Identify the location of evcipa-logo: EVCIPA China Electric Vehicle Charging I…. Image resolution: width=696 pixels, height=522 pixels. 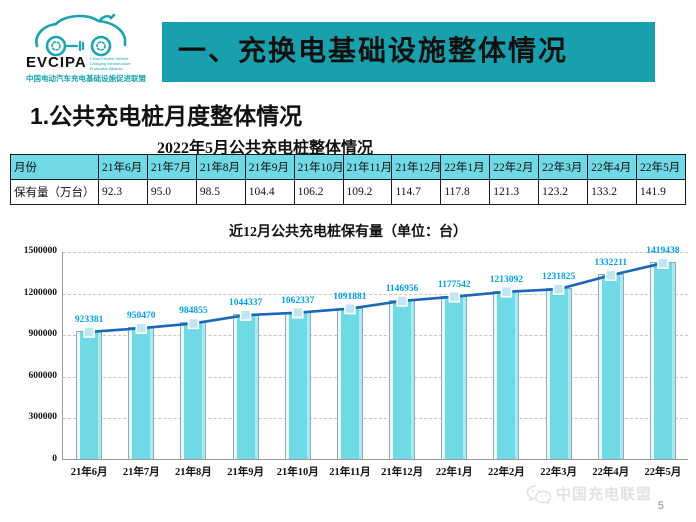
(91, 50).